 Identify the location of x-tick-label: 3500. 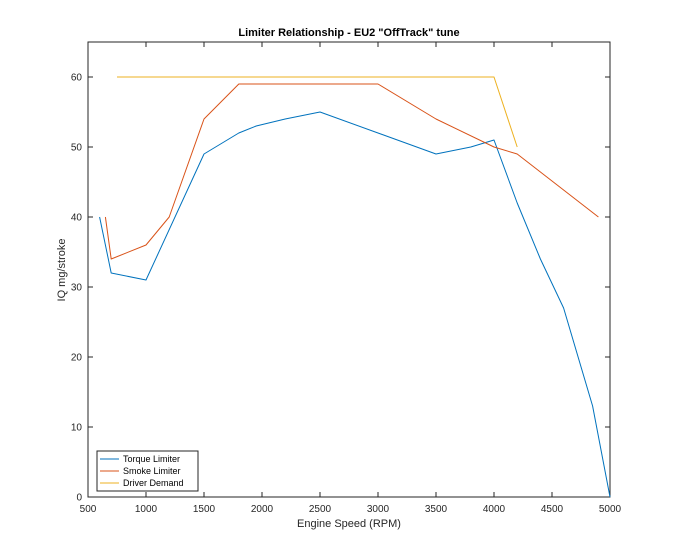
(436, 509).